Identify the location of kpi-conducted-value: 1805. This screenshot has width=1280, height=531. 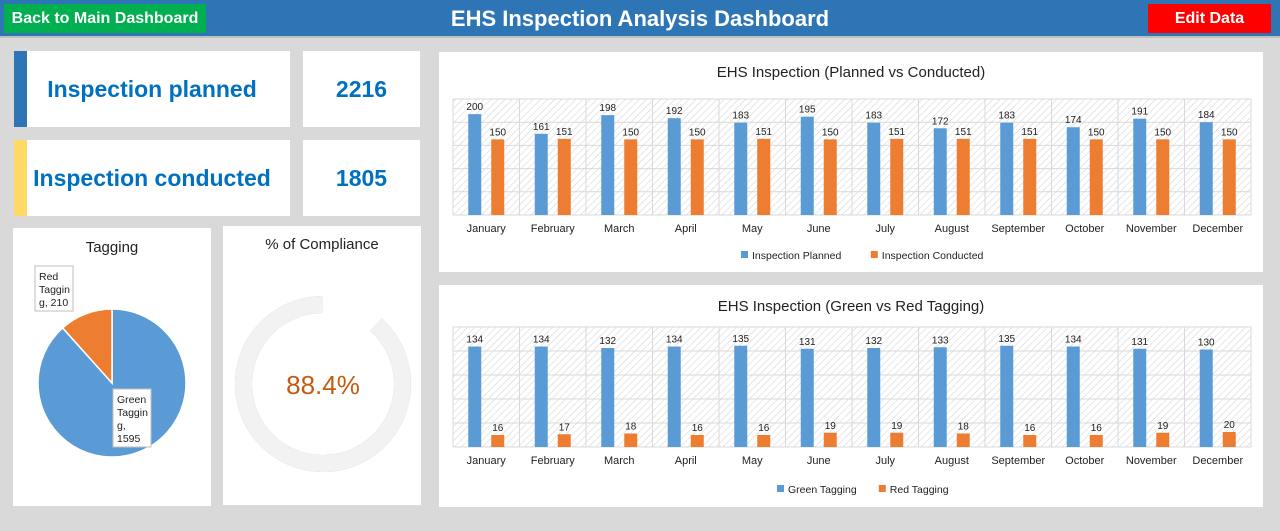
(361, 177).